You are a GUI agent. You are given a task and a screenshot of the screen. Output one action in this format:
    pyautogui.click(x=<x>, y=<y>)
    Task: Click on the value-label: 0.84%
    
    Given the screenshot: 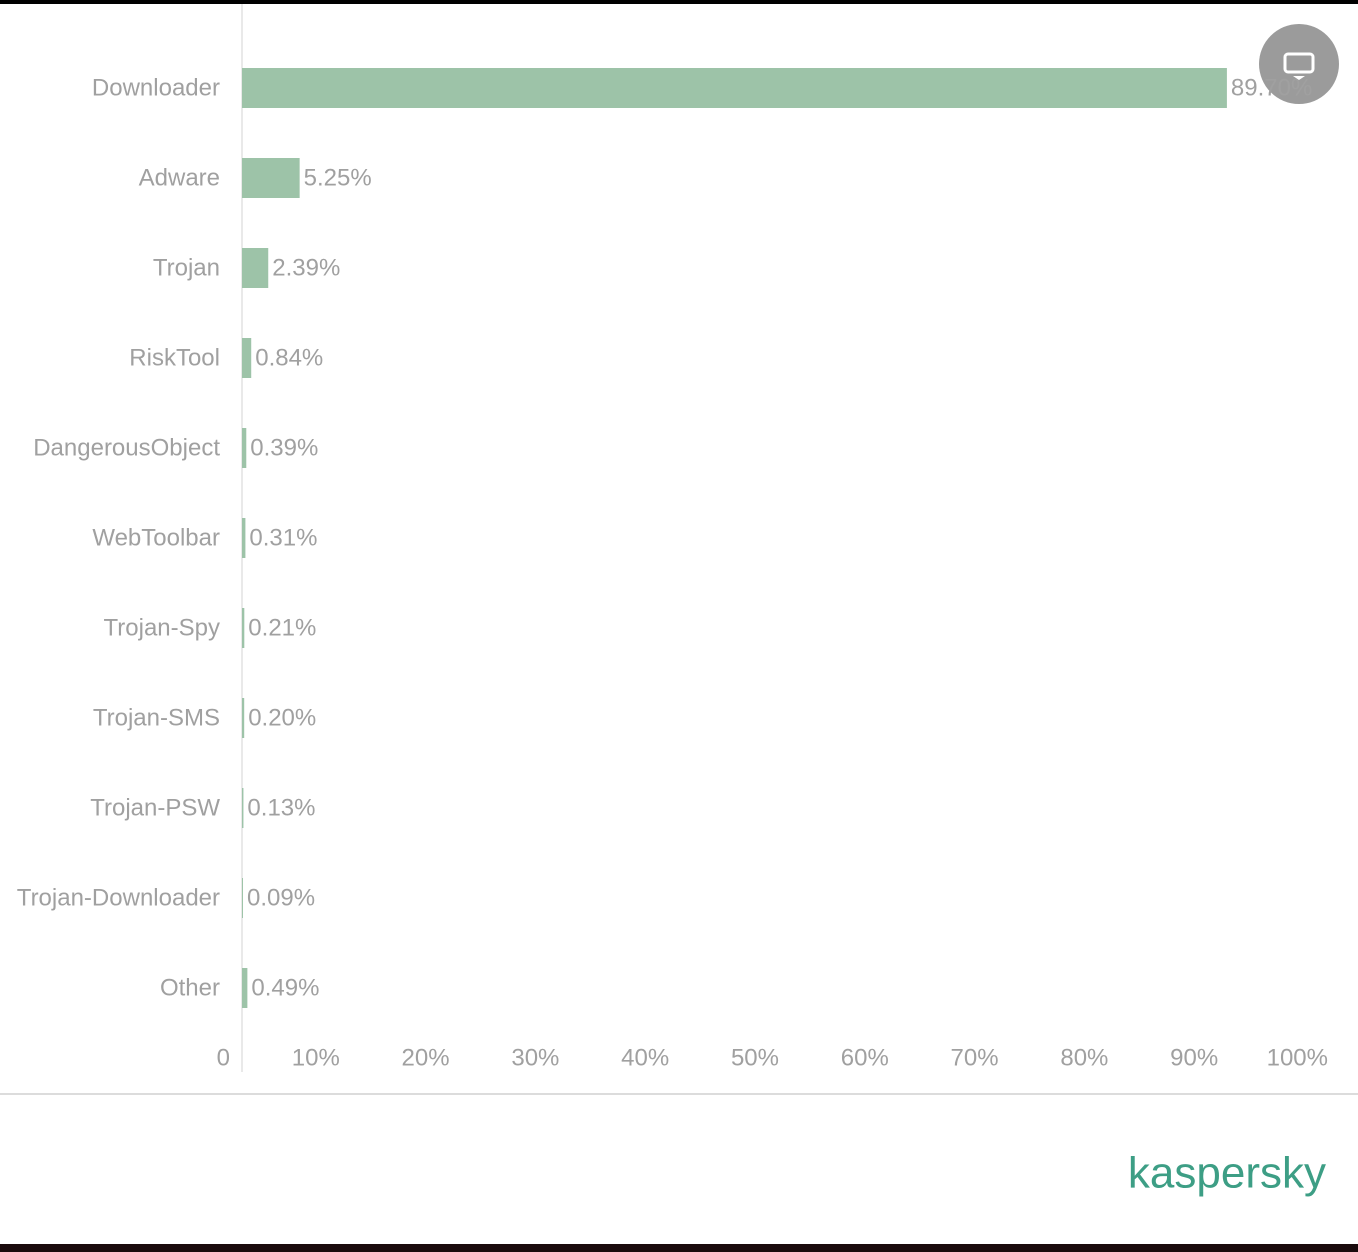 What is the action you would take?
    pyautogui.click(x=289, y=357)
    